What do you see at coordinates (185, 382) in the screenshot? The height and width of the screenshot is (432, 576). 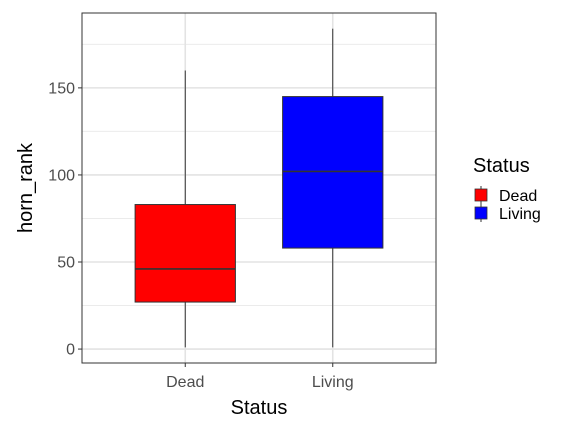 I see `x-tick-label: Dead` at bounding box center [185, 382].